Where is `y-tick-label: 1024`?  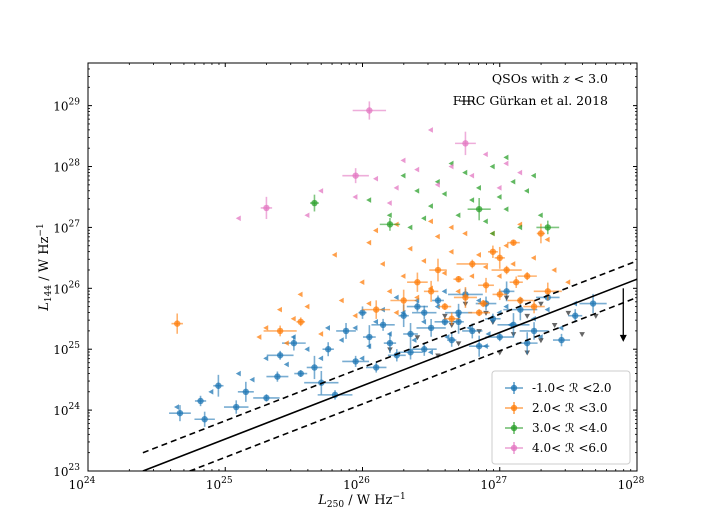 y-tick-label: 1024 is located at coordinates (66, 410).